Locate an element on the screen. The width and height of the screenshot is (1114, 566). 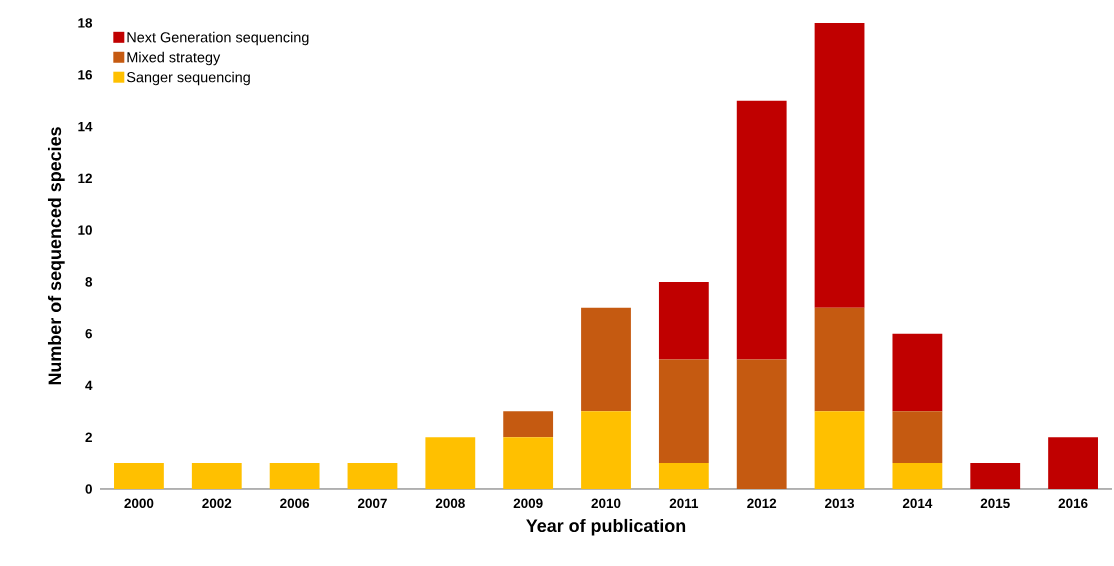
y-tick-label: 8 is located at coordinates (89, 282).